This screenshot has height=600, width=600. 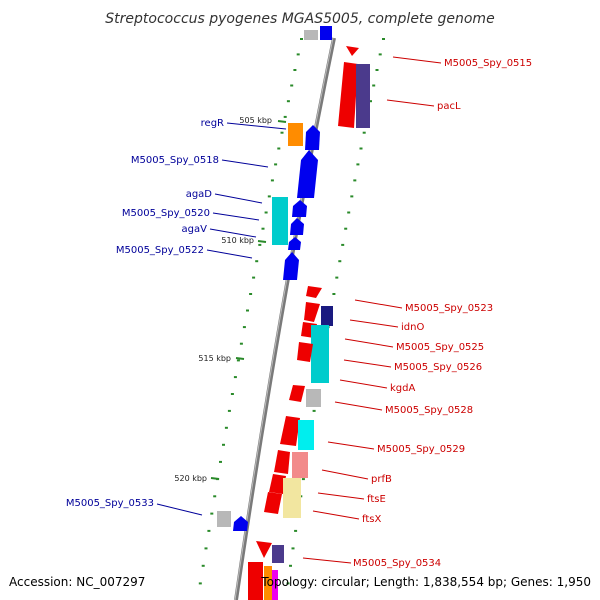 What do you see at coordinates (429, 410) in the screenshot?
I see `gene-label-forward: M5005_Spy_0528` at bounding box center [429, 410].